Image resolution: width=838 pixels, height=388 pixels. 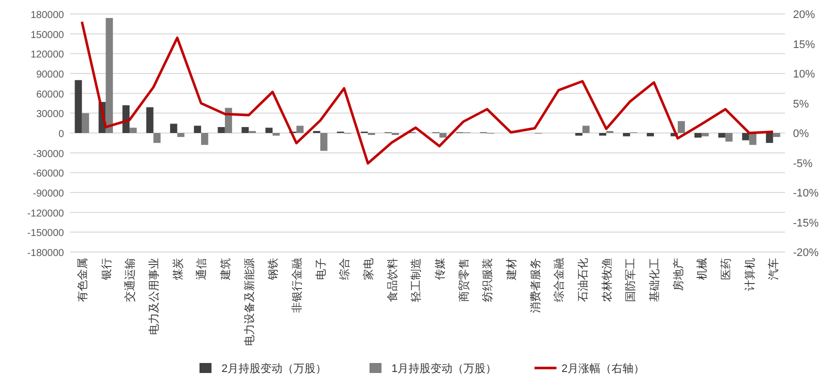 I want to click on x-tick-label: 汽车, so click(x=773, y=269).